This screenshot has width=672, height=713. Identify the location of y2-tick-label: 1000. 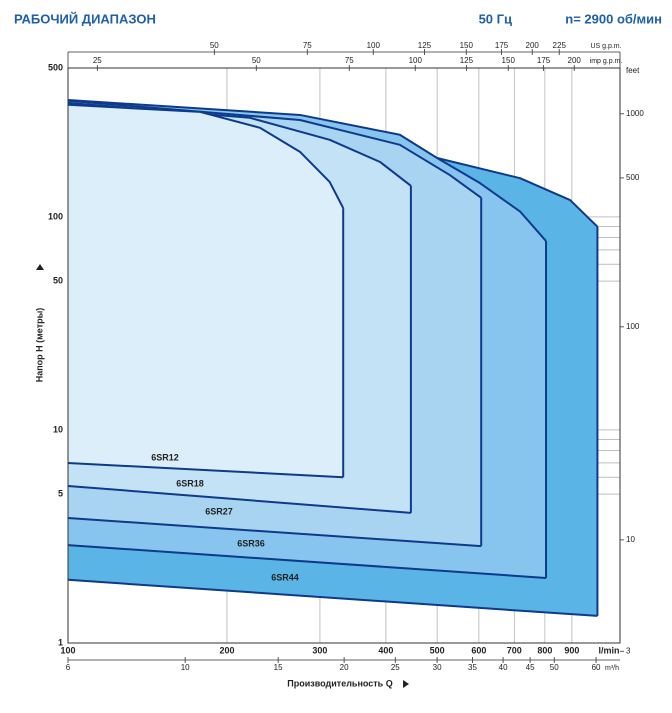
(635, 113).